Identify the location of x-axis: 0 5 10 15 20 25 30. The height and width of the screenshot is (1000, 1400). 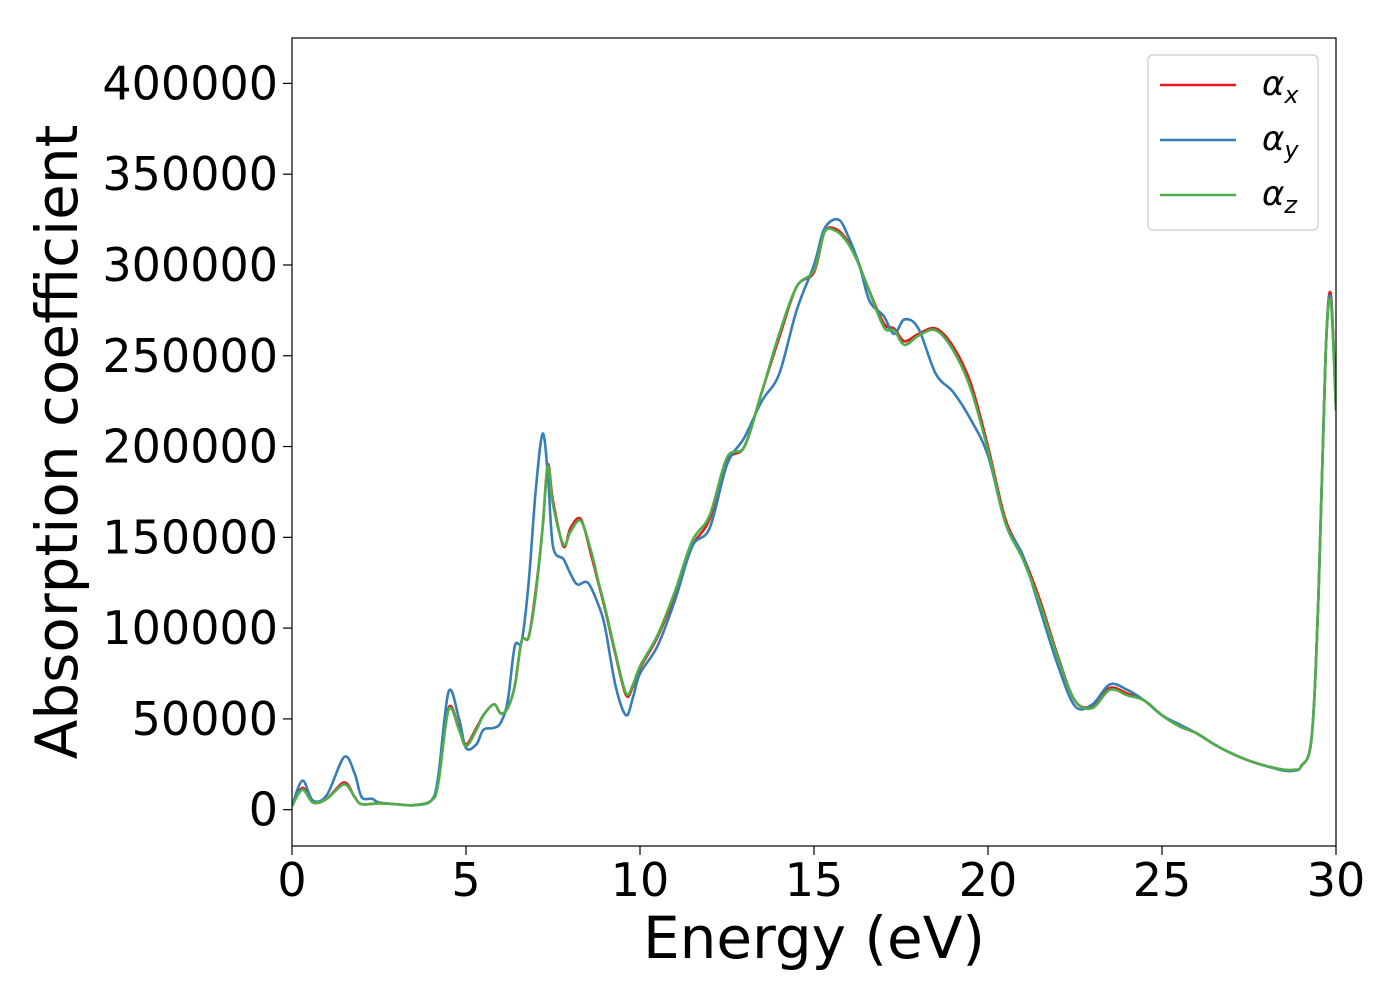
(821, 876).